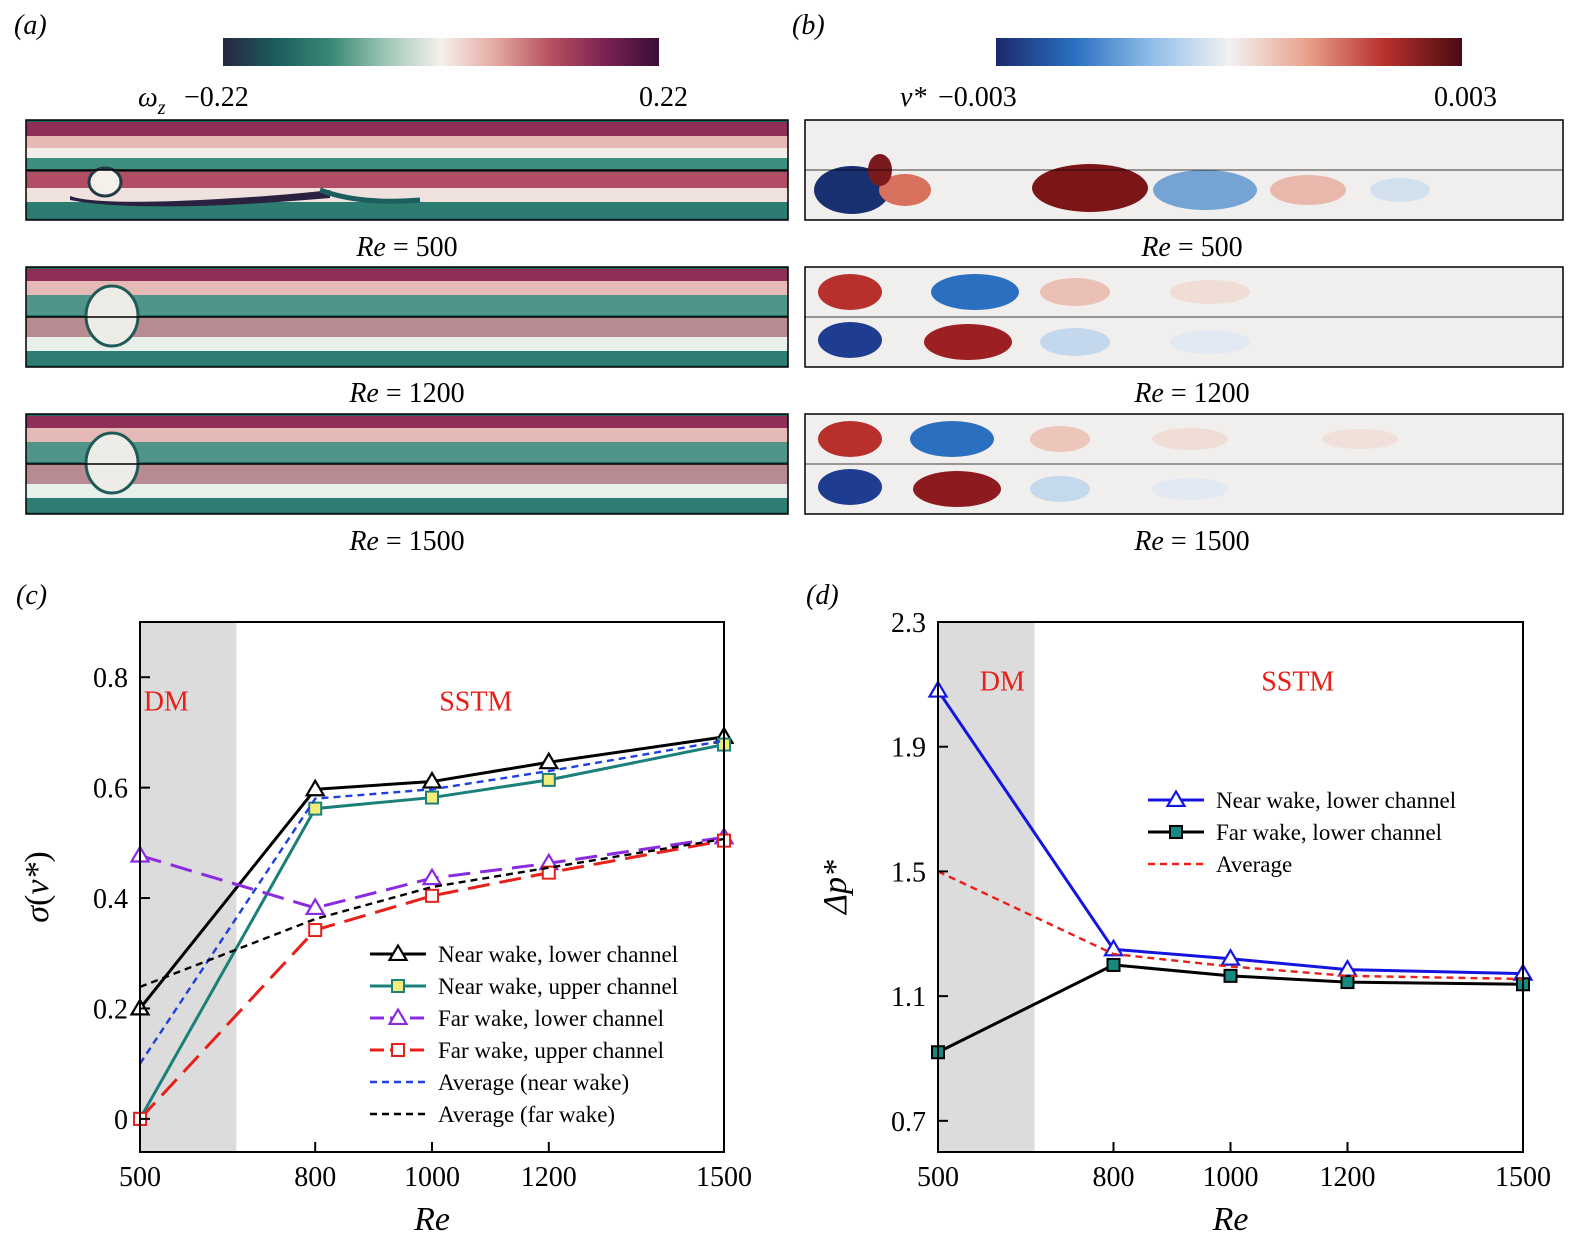  I want to click on panel-label-b: (b), so click(808, 25).